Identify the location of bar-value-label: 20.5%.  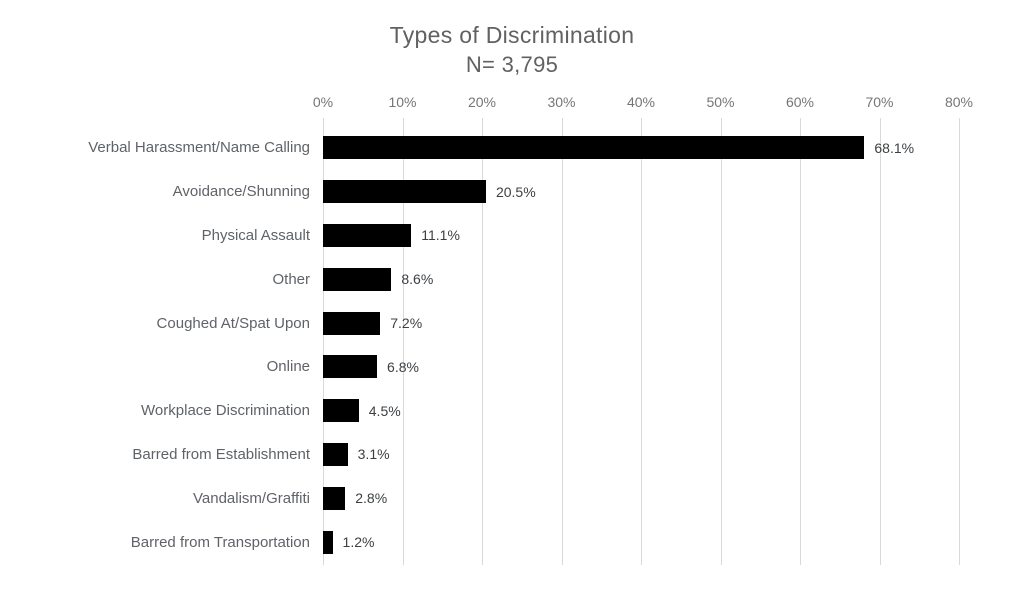
(515, 191).